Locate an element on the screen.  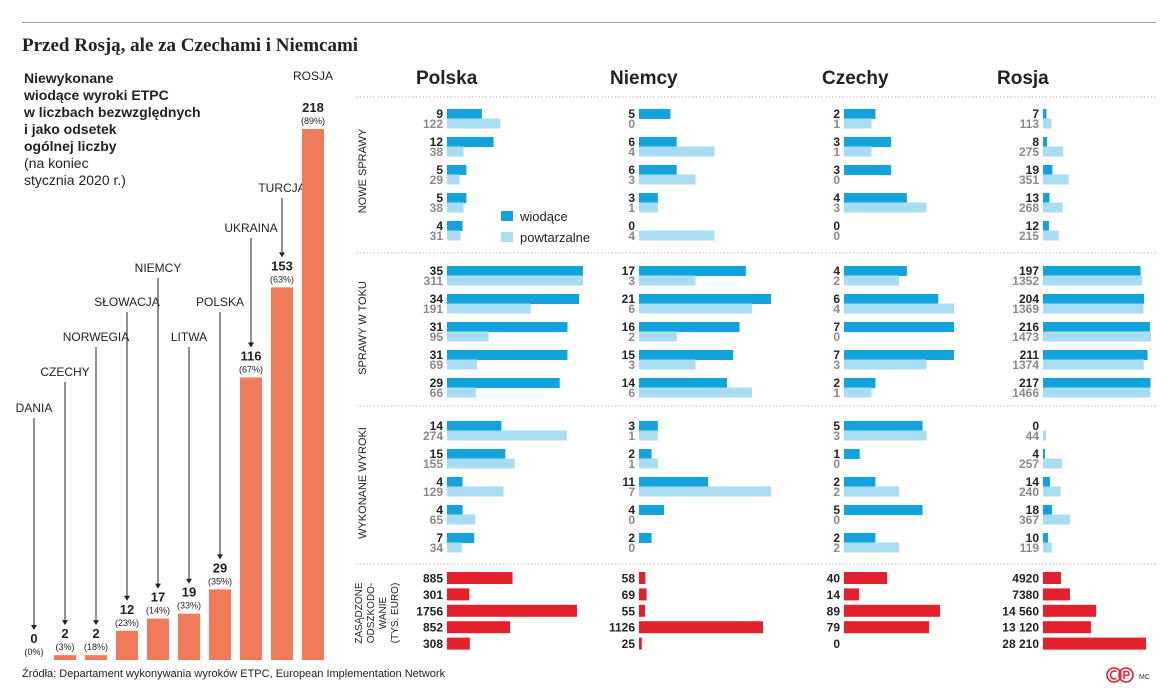
percent-label: (67%) is located at coordinates (251, 369).